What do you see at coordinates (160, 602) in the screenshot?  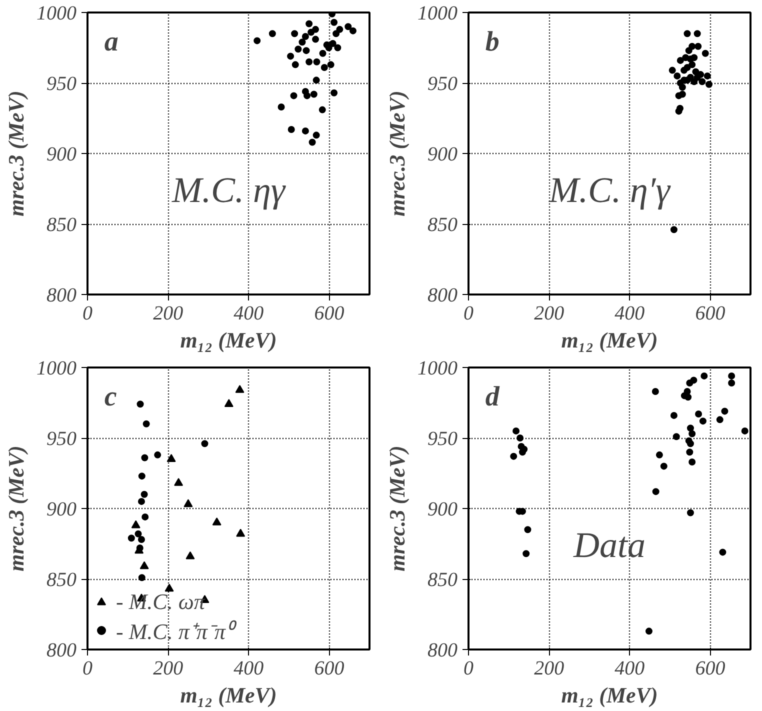 I see `legend-label: - M.C. ωπ` at bounding box center [160, 602].